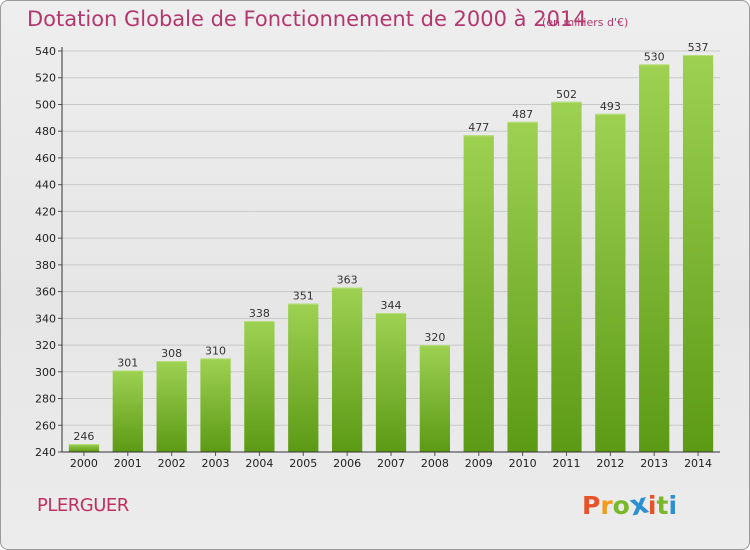 The height and width of the screenshot is (550, 750). I want to click on data-label: 363, so click(347, 280).